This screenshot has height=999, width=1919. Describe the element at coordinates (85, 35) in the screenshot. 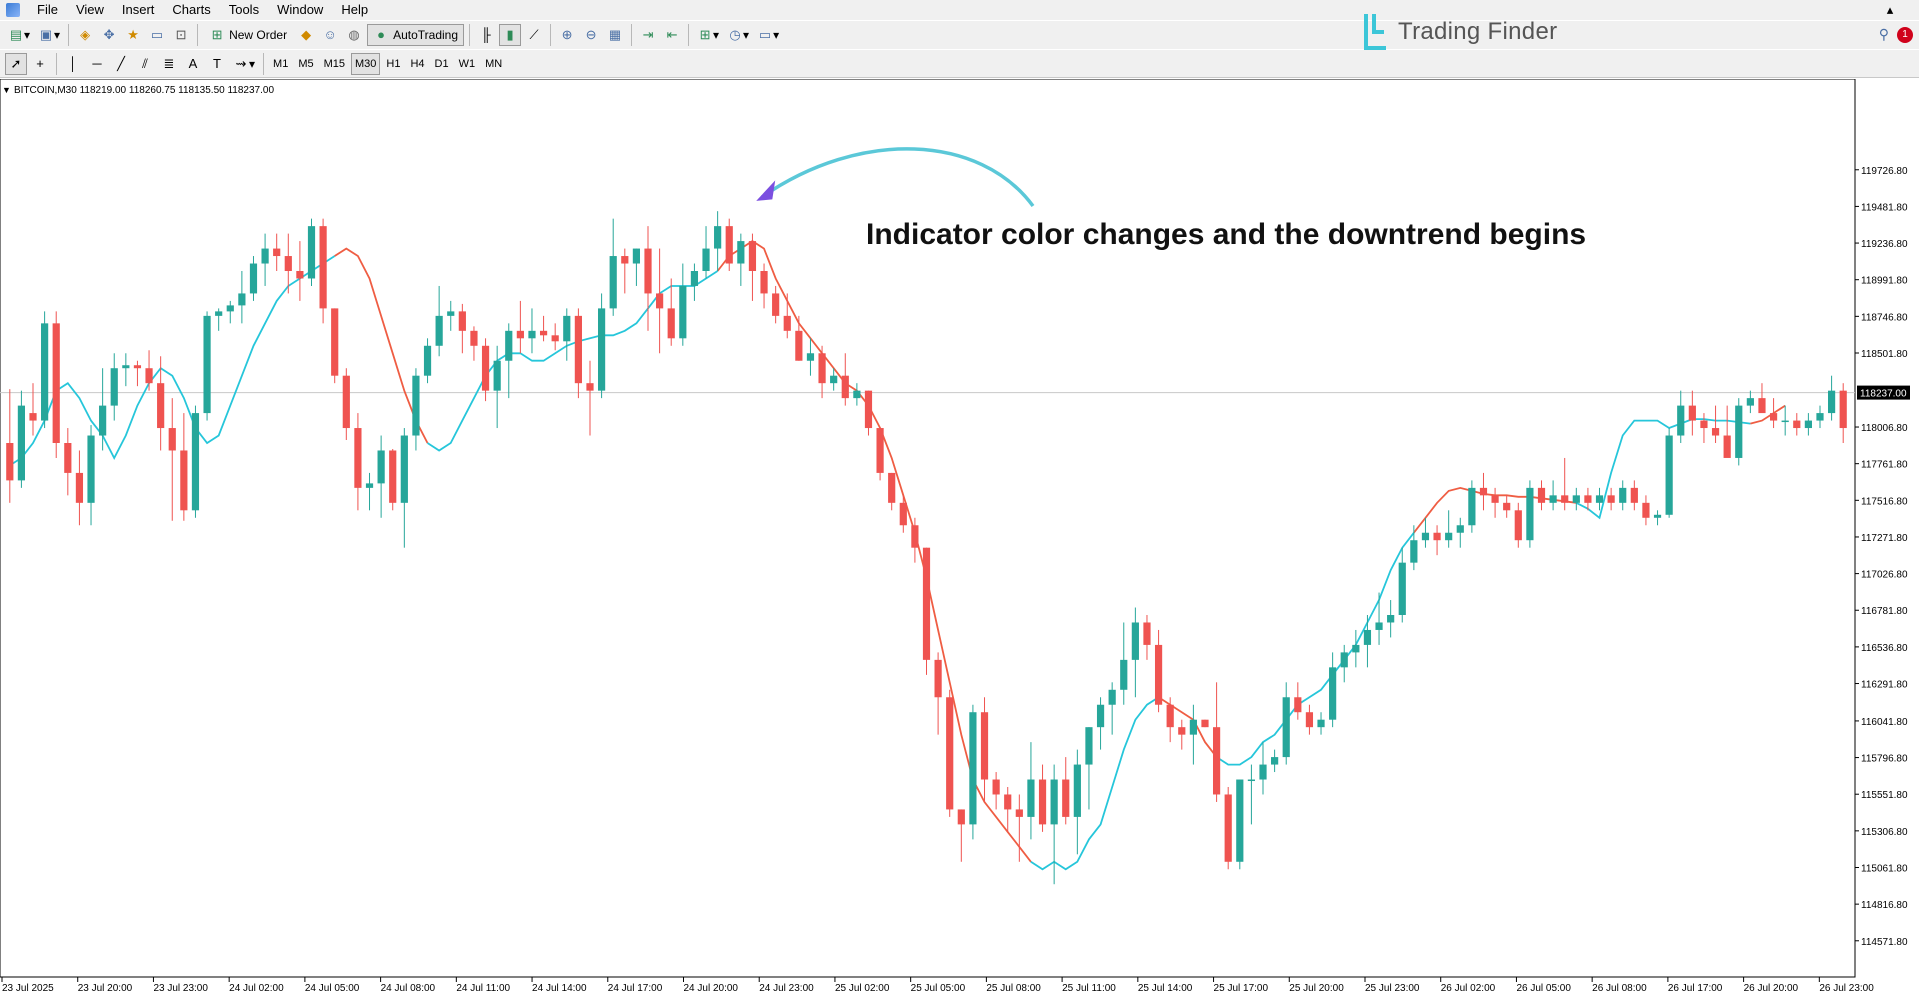

I see `market-watch-button: ◈` at that location.